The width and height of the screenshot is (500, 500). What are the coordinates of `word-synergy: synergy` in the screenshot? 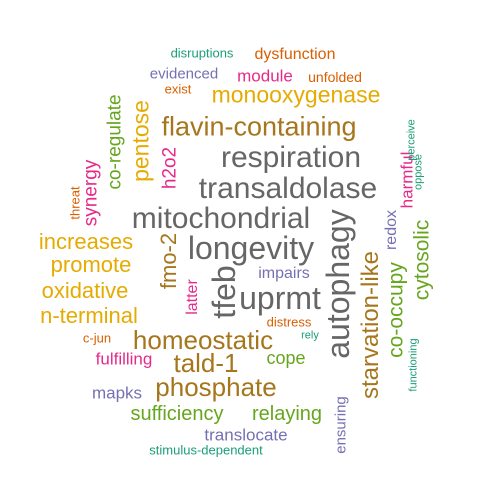 It's located at (91, 193).